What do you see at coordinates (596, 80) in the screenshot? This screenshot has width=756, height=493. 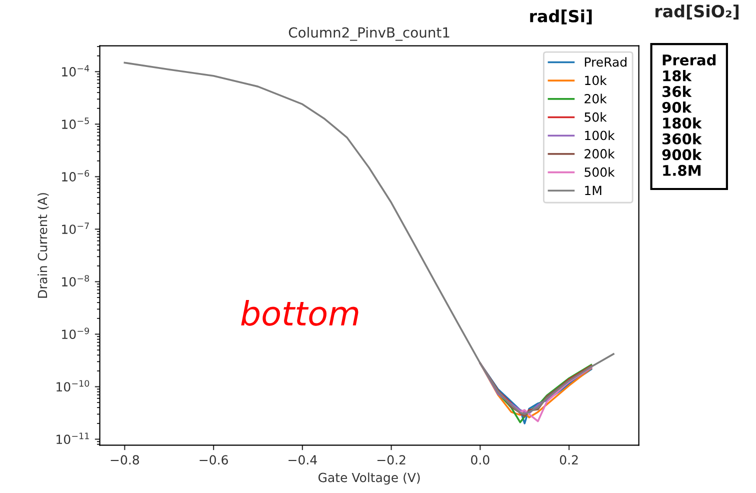 I see `legend-label: 10k` at bounding box center [596, 80].